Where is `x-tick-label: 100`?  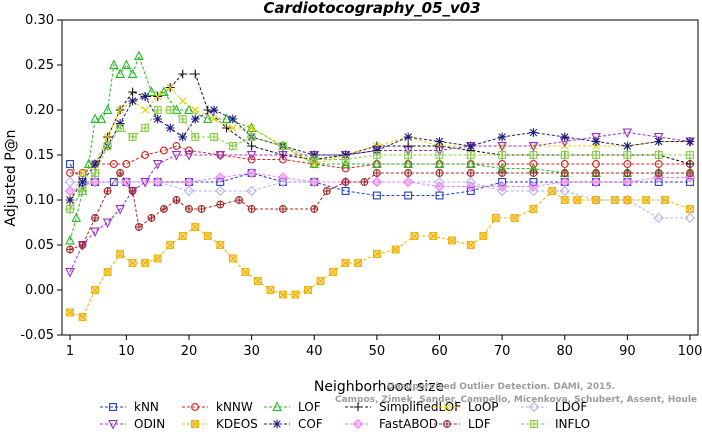
x-tick-label: 100 is located at coordinates (690, 351).